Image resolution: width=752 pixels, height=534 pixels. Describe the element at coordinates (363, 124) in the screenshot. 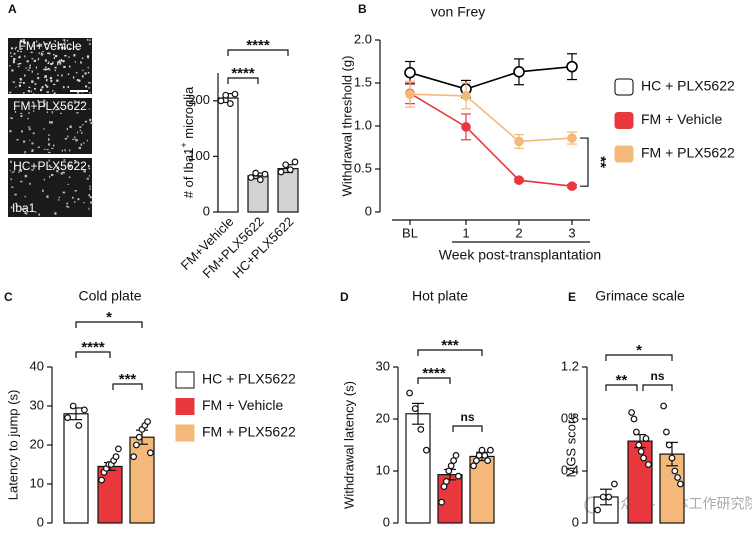

I see `y-tick-label: 1.0` at that location.